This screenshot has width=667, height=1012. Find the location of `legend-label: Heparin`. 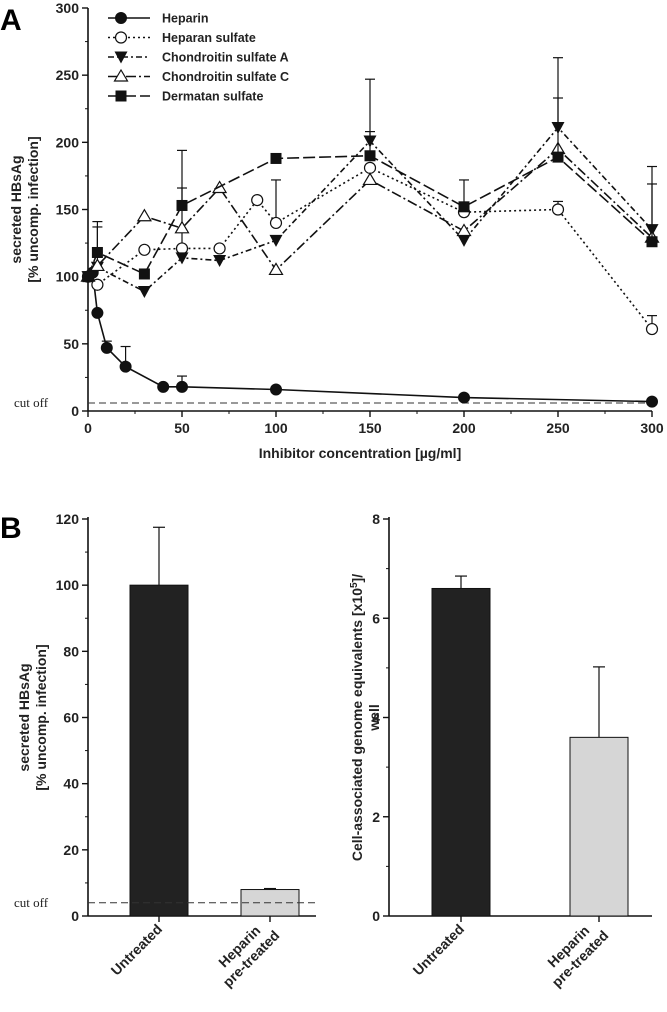

legend-label: Heparin is located at coordinates (185, 19).